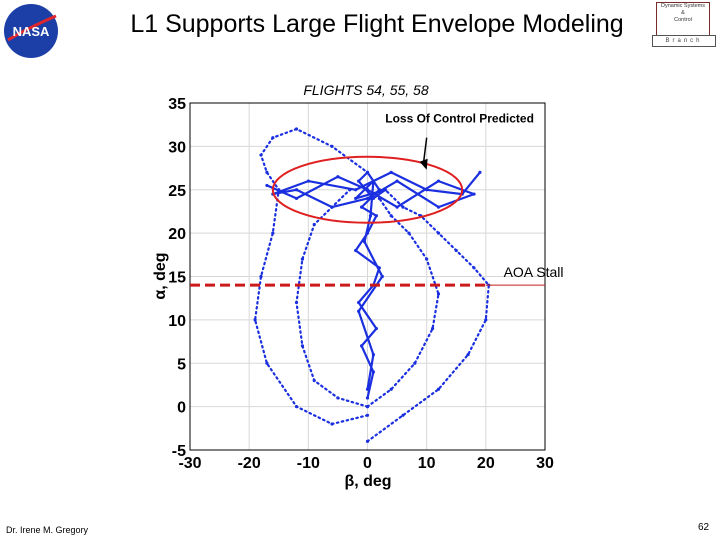  I want to click on nasa-logo-text: NASA, so click(31, 31).